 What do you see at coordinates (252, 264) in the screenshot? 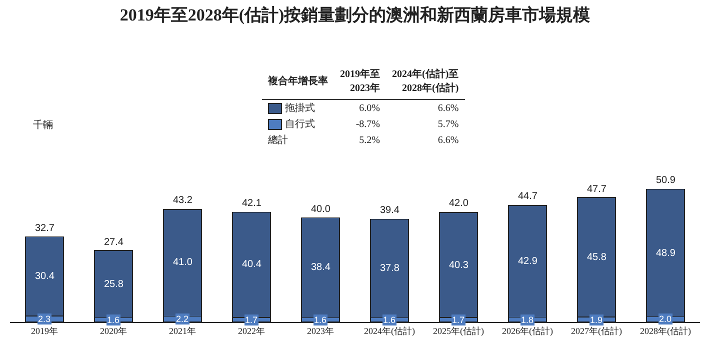
I see `data-label: 40.4` at bounding box center [252, 264].